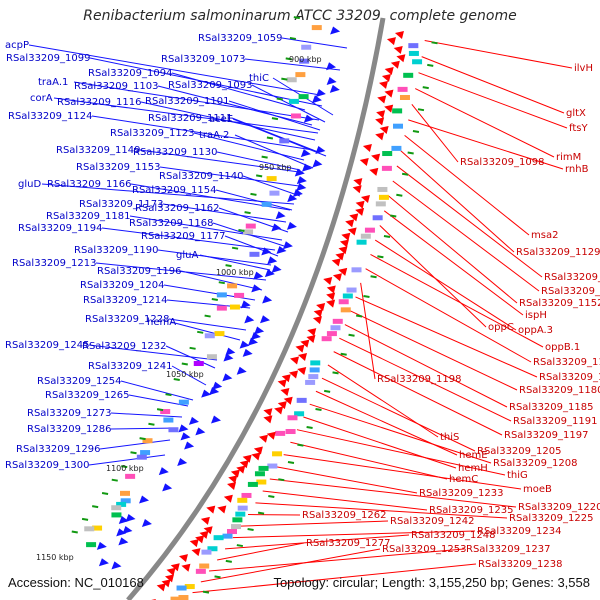 Image resolution: width=600 pixels, height=600 pixels. What do you see at coordinates (577, 169) in the screenshot?
I see `reverse-gene-label: rnhB` at bounding box center [577, 169].